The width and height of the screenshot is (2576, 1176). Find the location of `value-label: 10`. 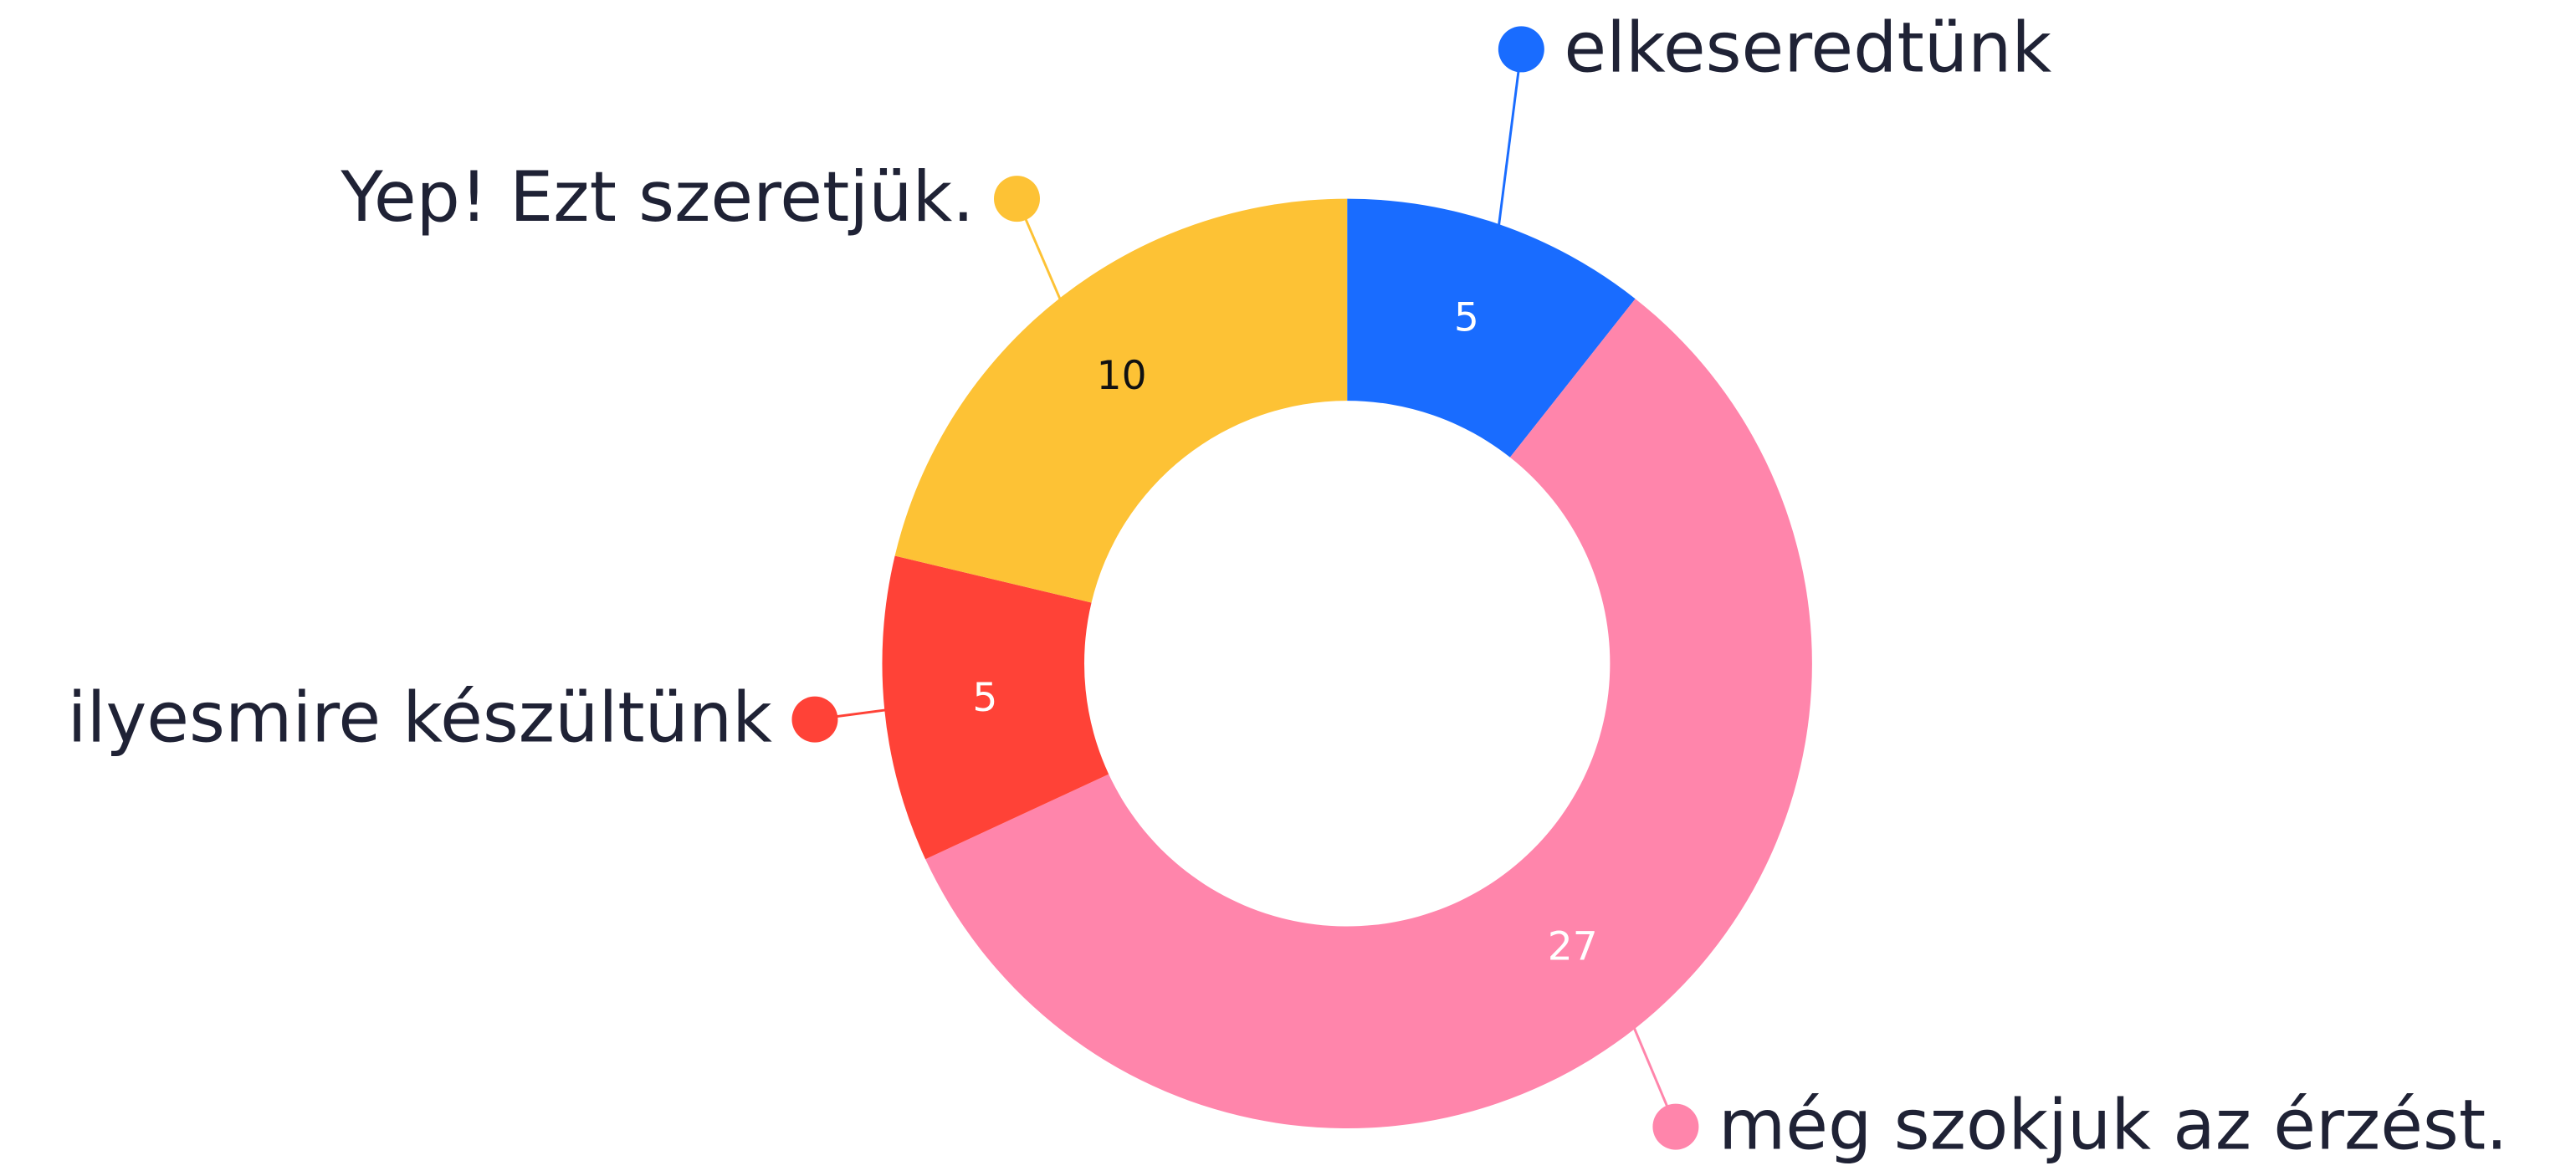

value-label: 10 is located at coordinates (1122, 376).